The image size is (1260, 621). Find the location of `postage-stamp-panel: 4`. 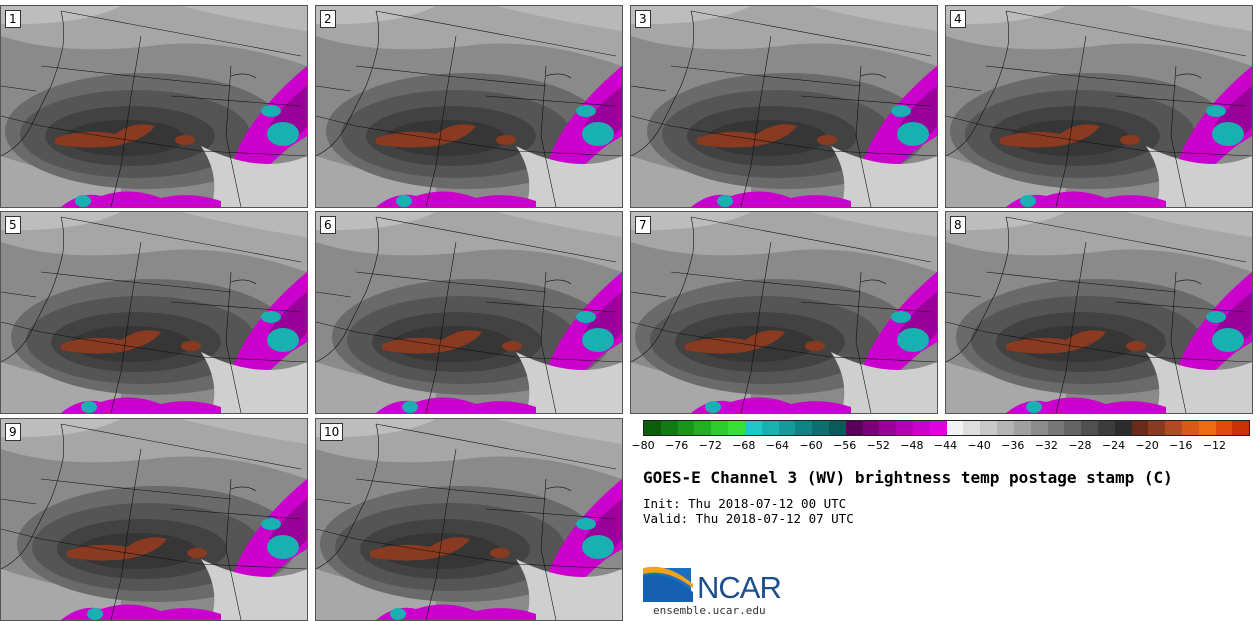

postage-stamp-panel: 4 is located at coordinates (1099, 106).